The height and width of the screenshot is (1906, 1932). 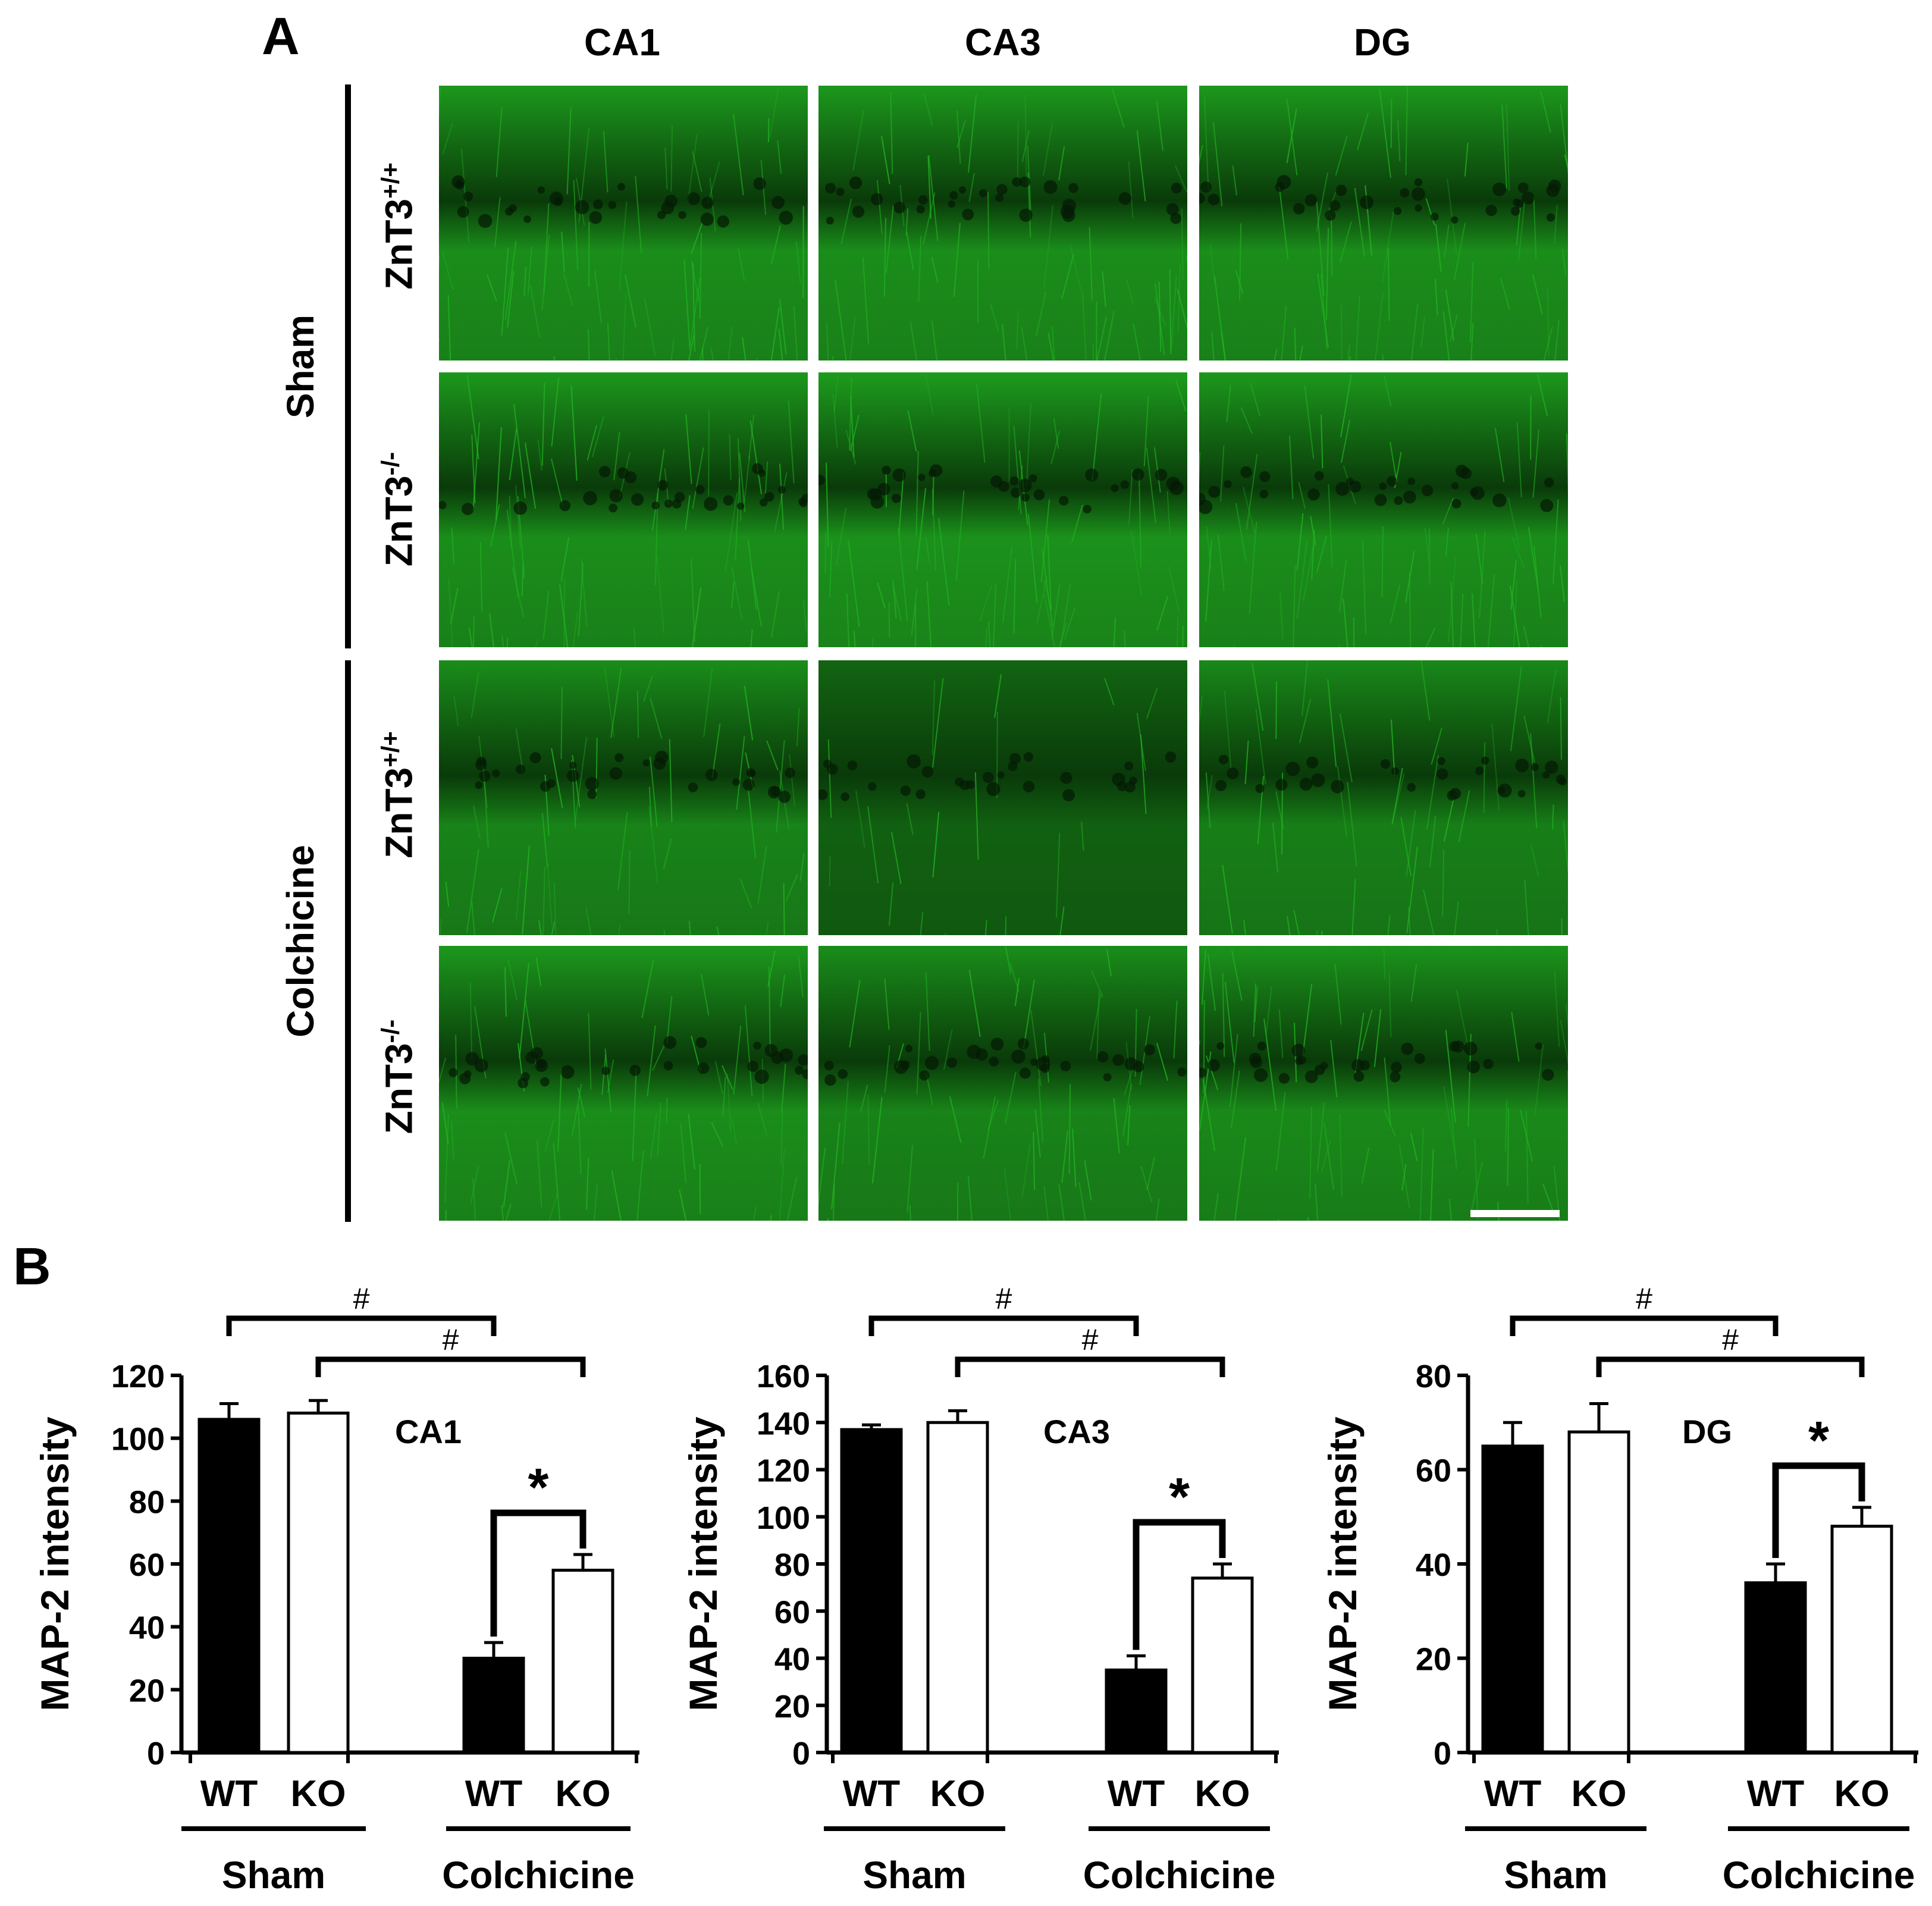 I want to click on micrograph-dg-colchicine-ko, so click(x=1383, y=1083).